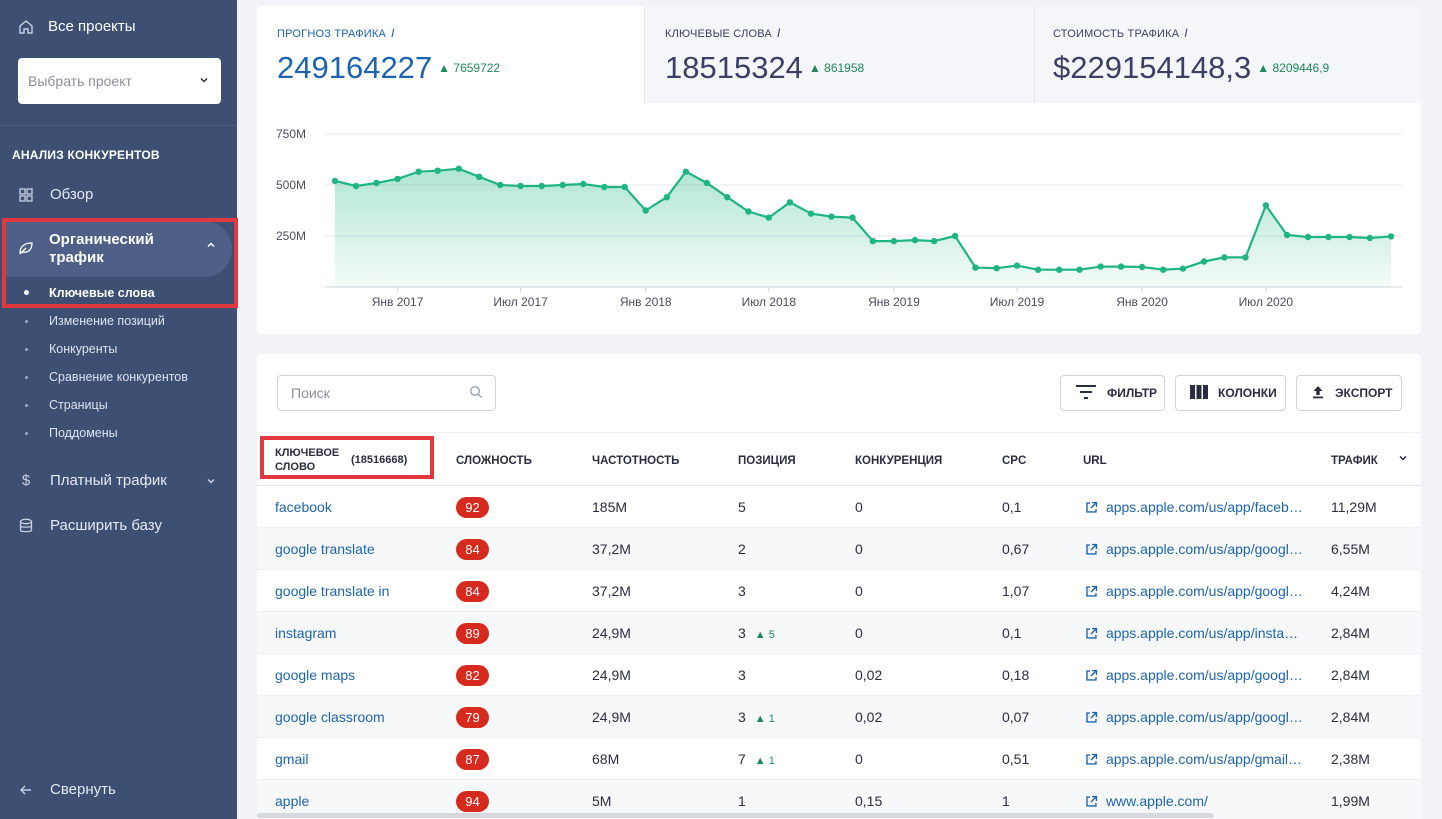  What do you see at coordinates (1354, 461) in the screenshot?
I see `column-header-traffic: ТРАФИК` at bounding box center [1354, 461].